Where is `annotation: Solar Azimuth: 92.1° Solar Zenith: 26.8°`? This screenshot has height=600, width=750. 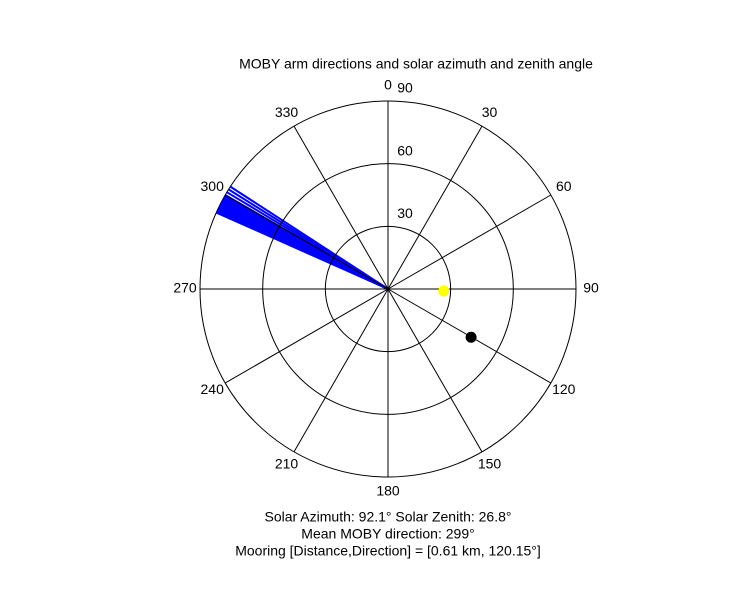
annotation: Solar Azimuth: 92.1° Solar Zenith: 26.8° is located at coordinates (388, 517).